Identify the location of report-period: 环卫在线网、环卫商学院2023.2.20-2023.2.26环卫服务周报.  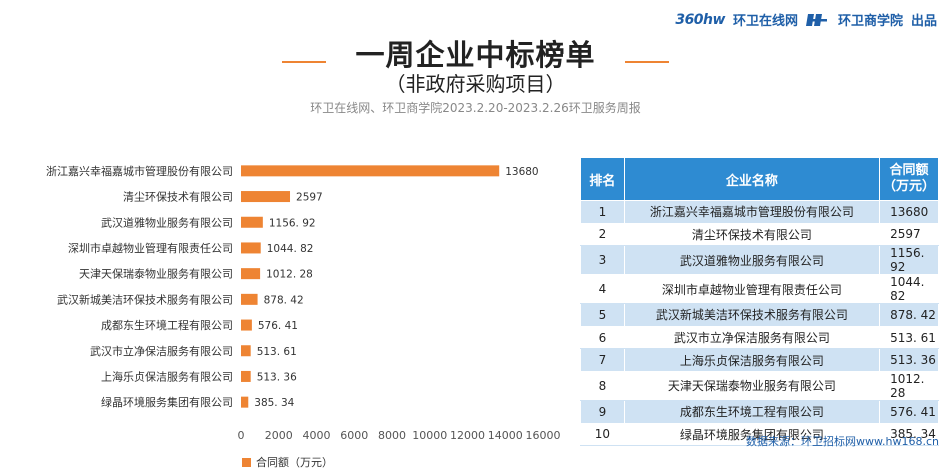
(475, 108).